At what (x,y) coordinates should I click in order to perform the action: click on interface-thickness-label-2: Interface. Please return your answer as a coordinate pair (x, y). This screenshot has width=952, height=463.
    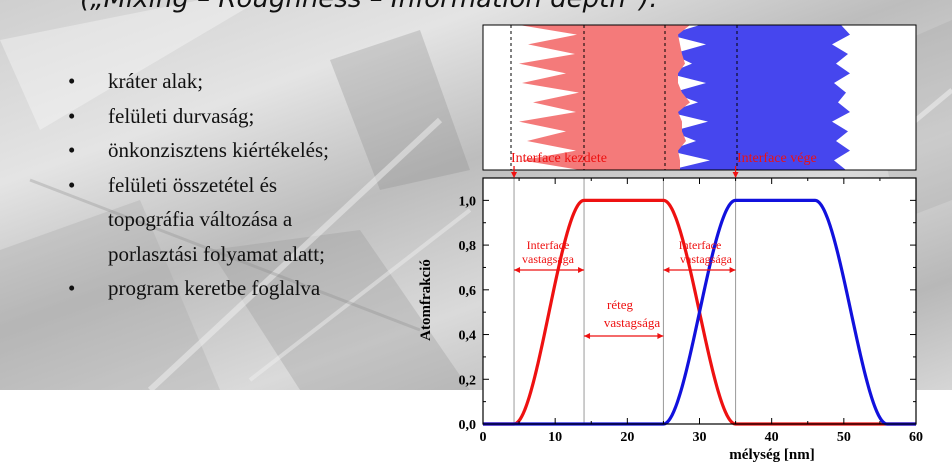
    Looking at the image, I should click on (700, 245).